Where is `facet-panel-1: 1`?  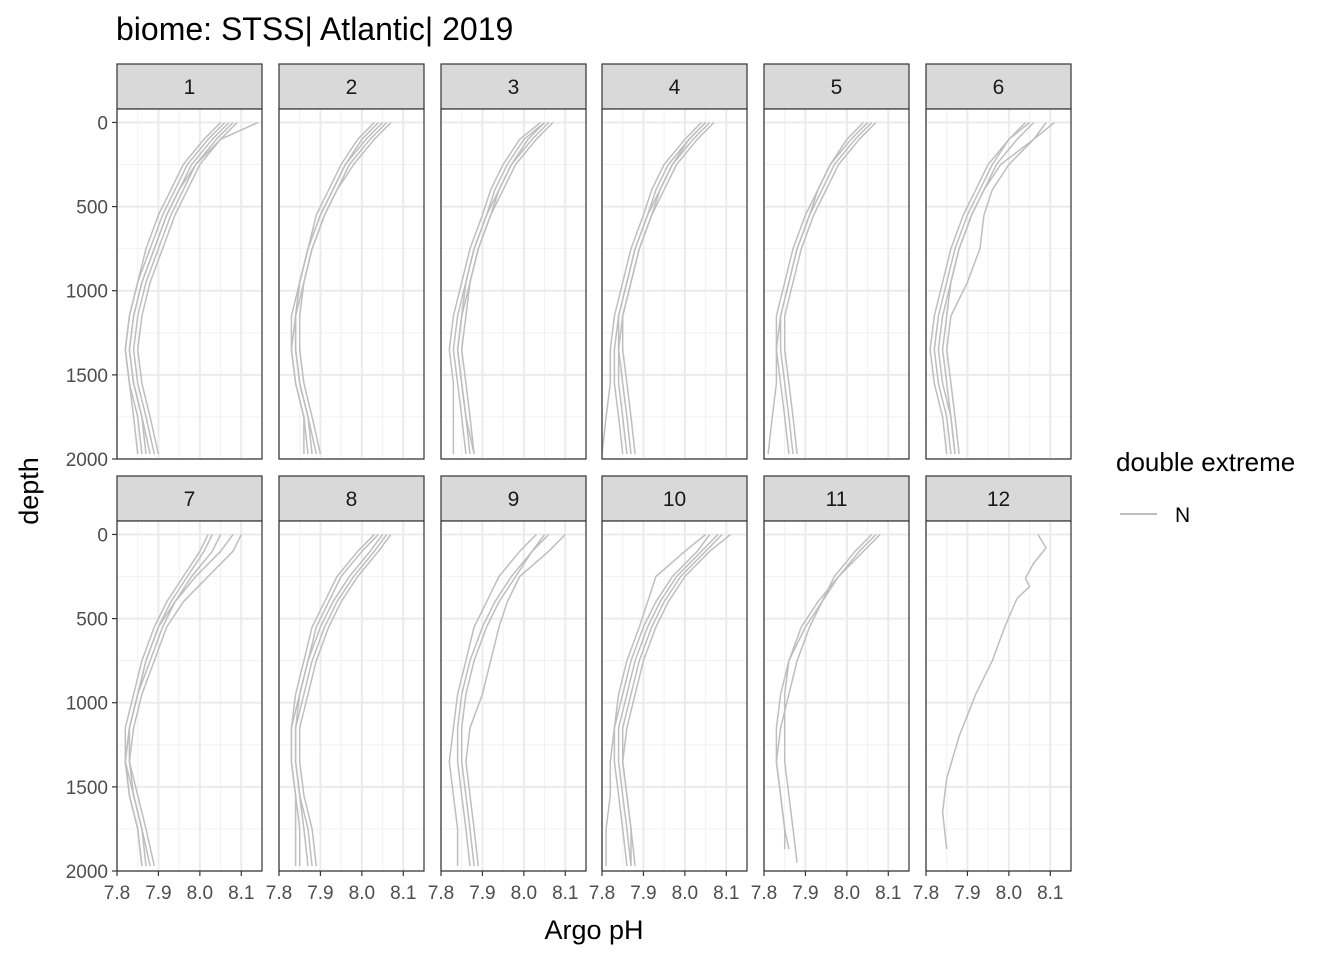
facet-panel-1: 1 is located at coordinates (189, 261).